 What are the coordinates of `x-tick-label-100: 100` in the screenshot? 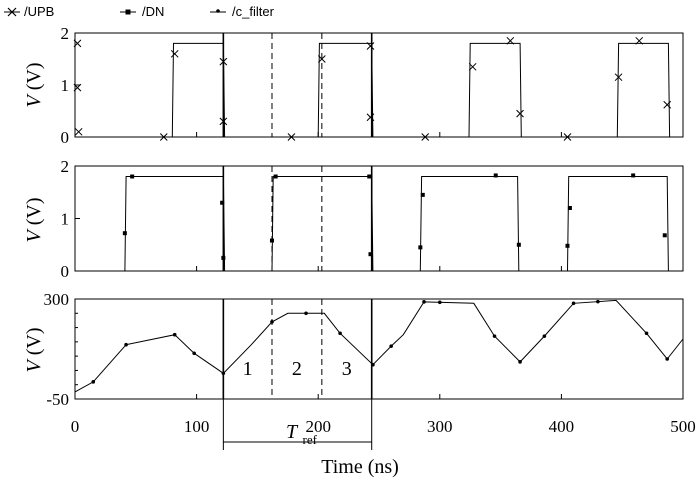 It's located at (197, 426).